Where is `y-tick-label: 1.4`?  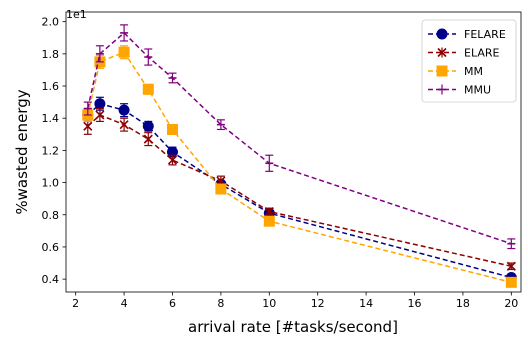
y-tick-label: 1.4 is located at coordinates (51, 118).